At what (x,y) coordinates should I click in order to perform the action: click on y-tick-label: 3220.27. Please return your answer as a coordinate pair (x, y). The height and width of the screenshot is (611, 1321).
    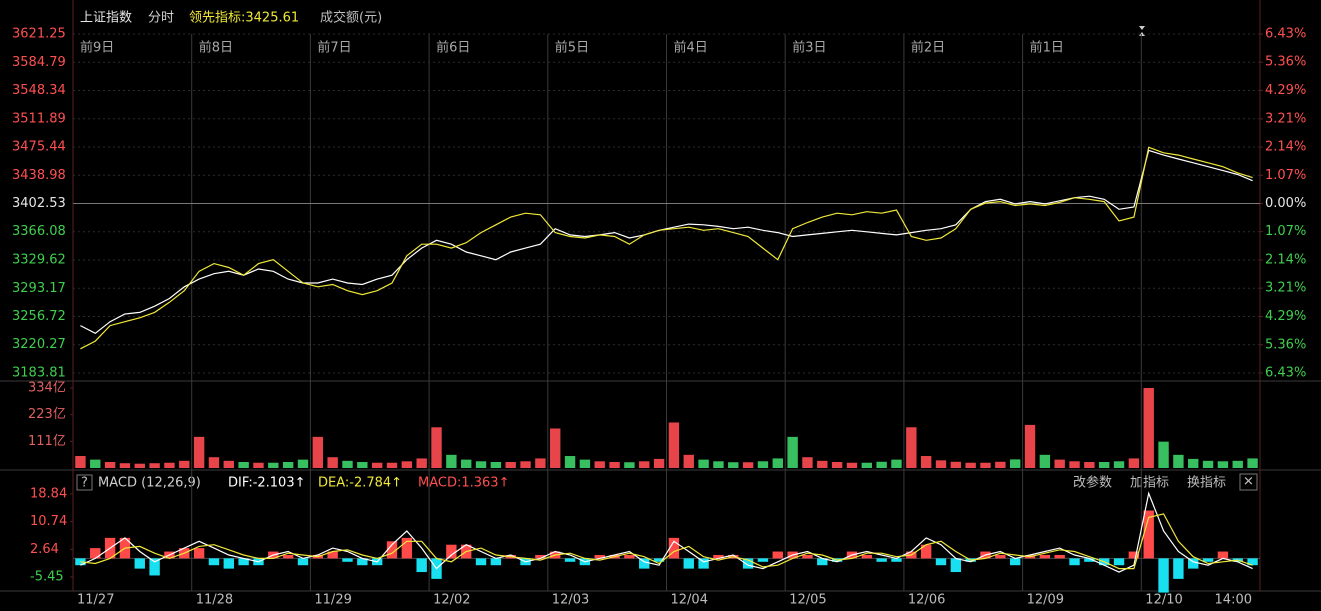
    Looking at the image, I should click on (39, 344).